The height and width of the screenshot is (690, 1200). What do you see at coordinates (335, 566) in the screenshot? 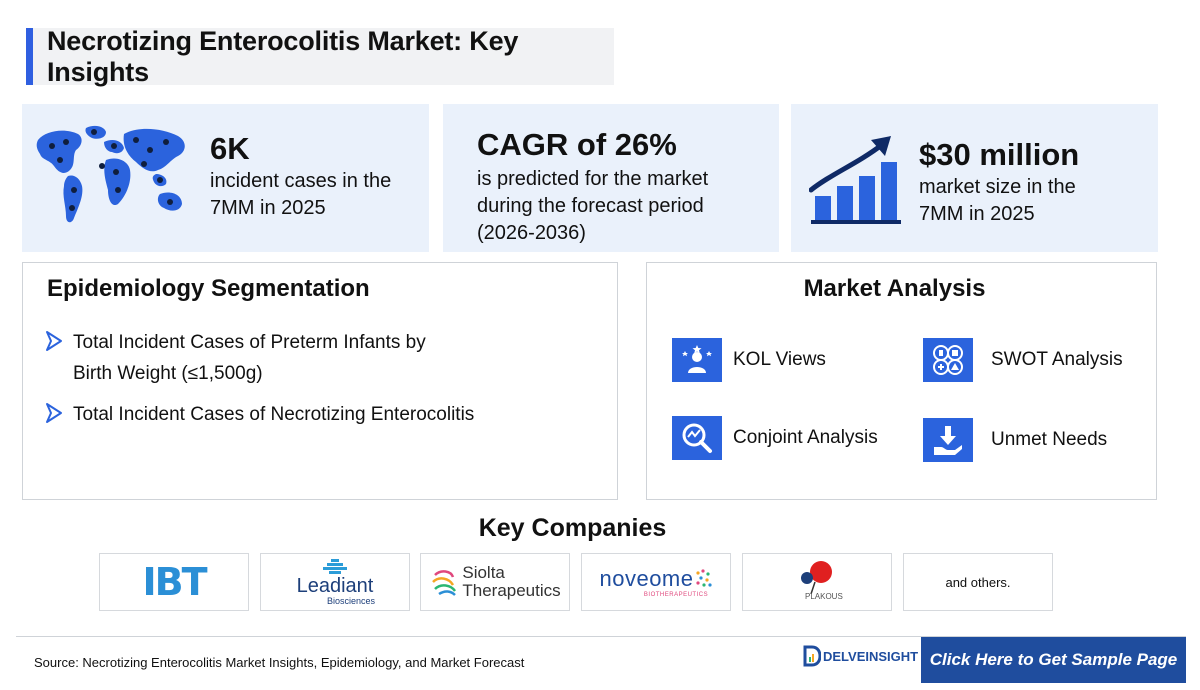
I see `leadiant-mark-icon` at bounding box center [335, 566].